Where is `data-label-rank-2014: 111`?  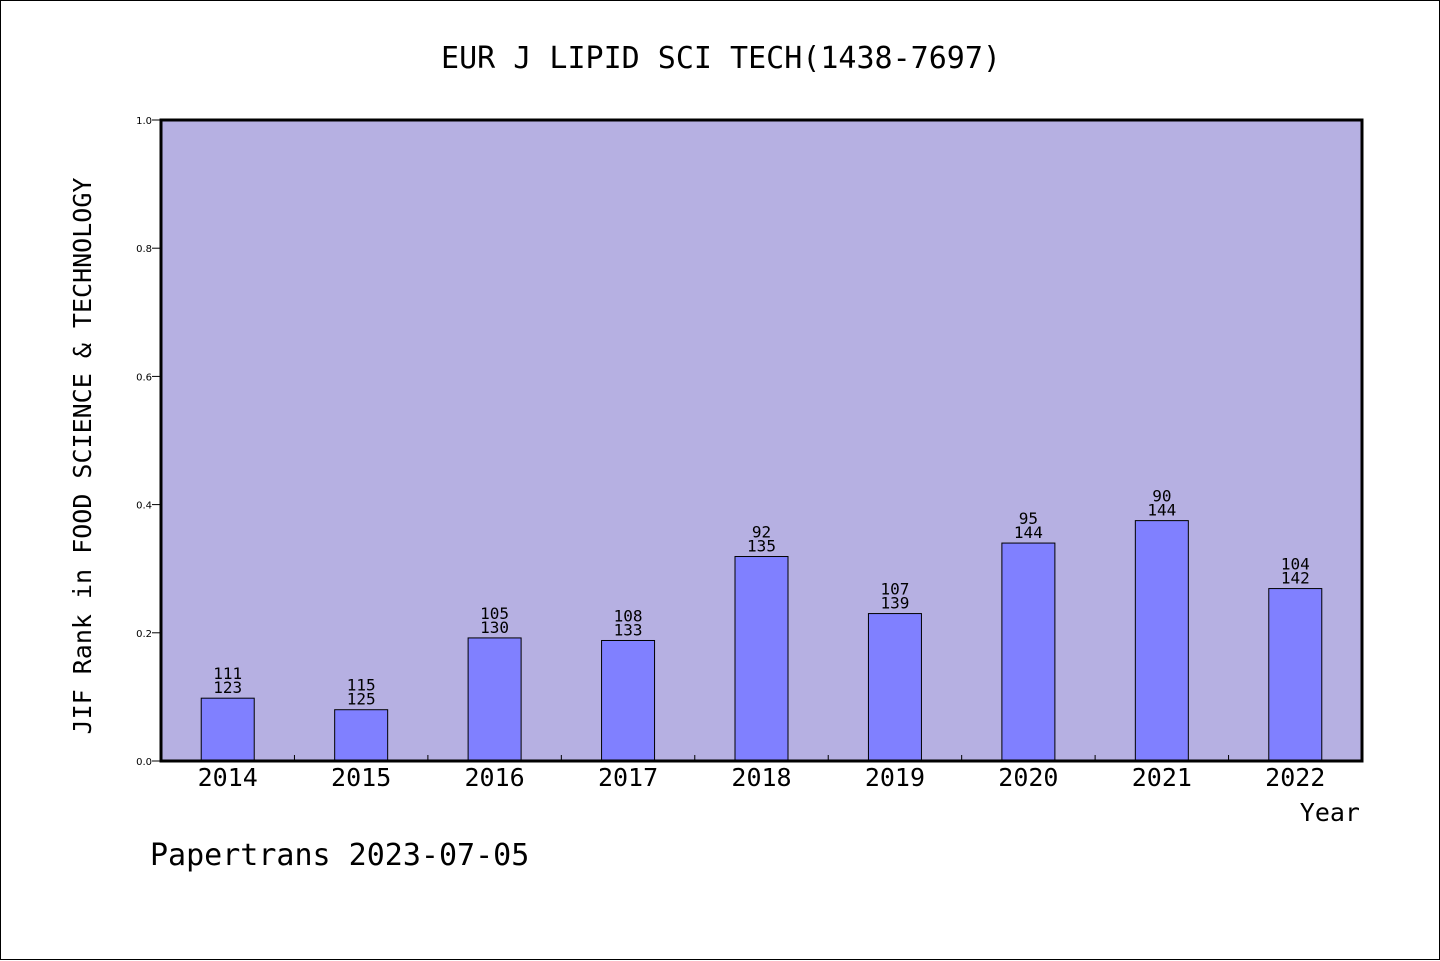
data-label-rank-2014: 111 is located at coordinates (227, 673).